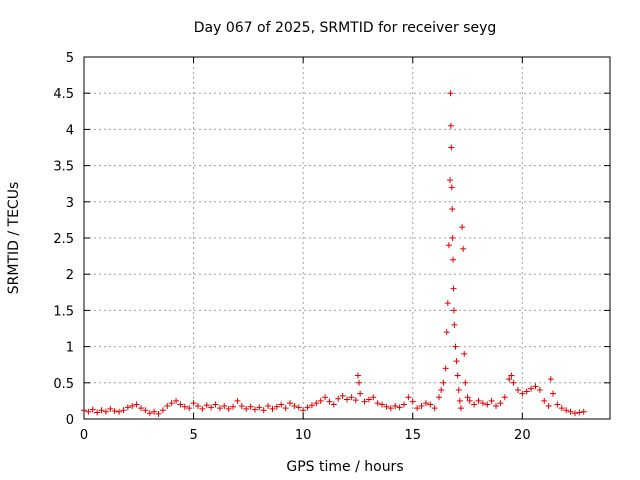 The width and height of the screenshot is (640, 480). Describe the element at coordinates (63, 311) in the screenshot. I see `y-tick-label: 1.5` at that location.